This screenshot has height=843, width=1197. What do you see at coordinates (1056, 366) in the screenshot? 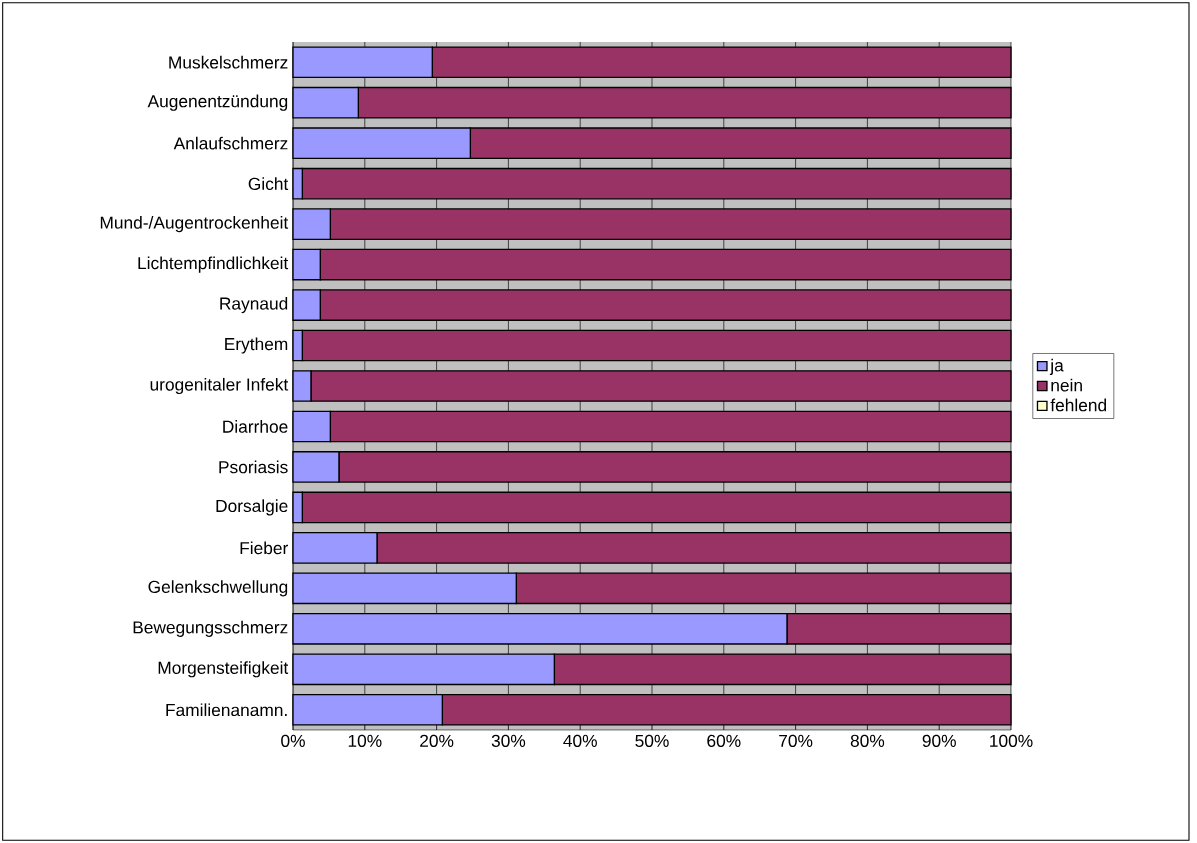
I see `legend-label: ja` at bounding box center [1056, 366].